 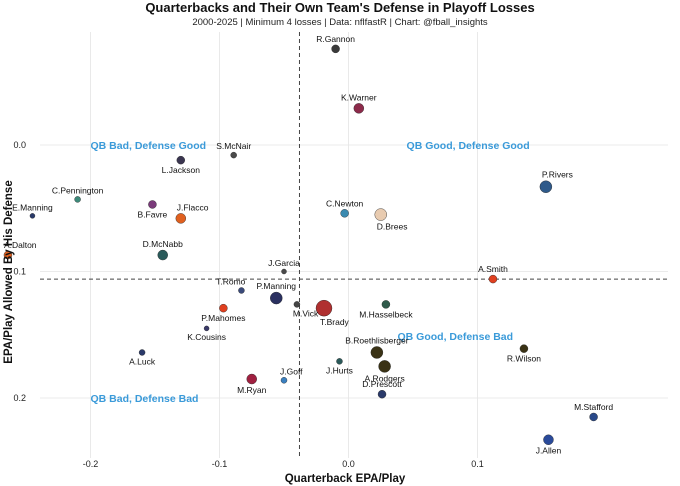 I want to click on y-axis-title: EPA/Play Allowed By His Defense, so click(x=9, y=271).